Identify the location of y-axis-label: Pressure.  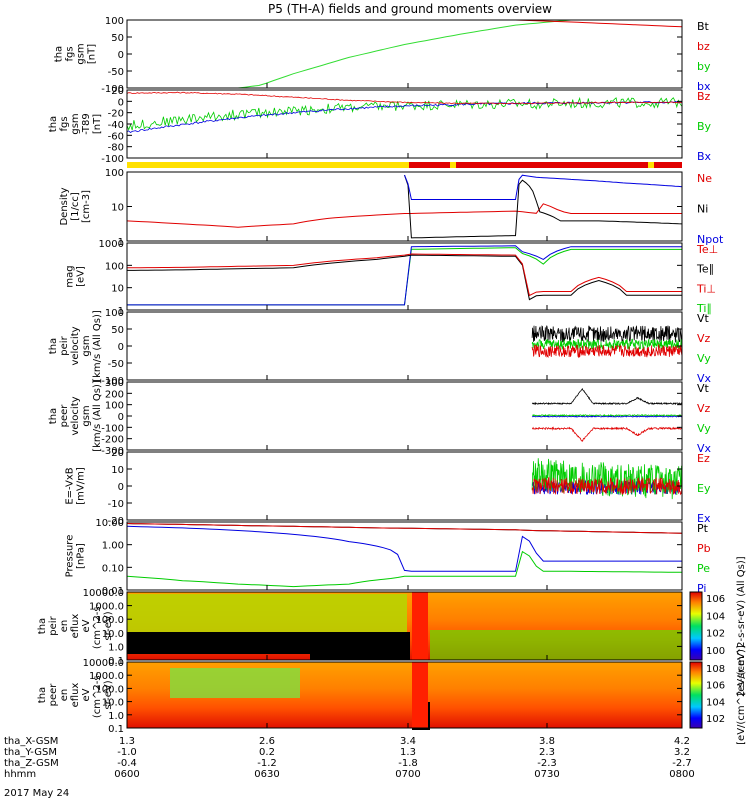
(70, 556).